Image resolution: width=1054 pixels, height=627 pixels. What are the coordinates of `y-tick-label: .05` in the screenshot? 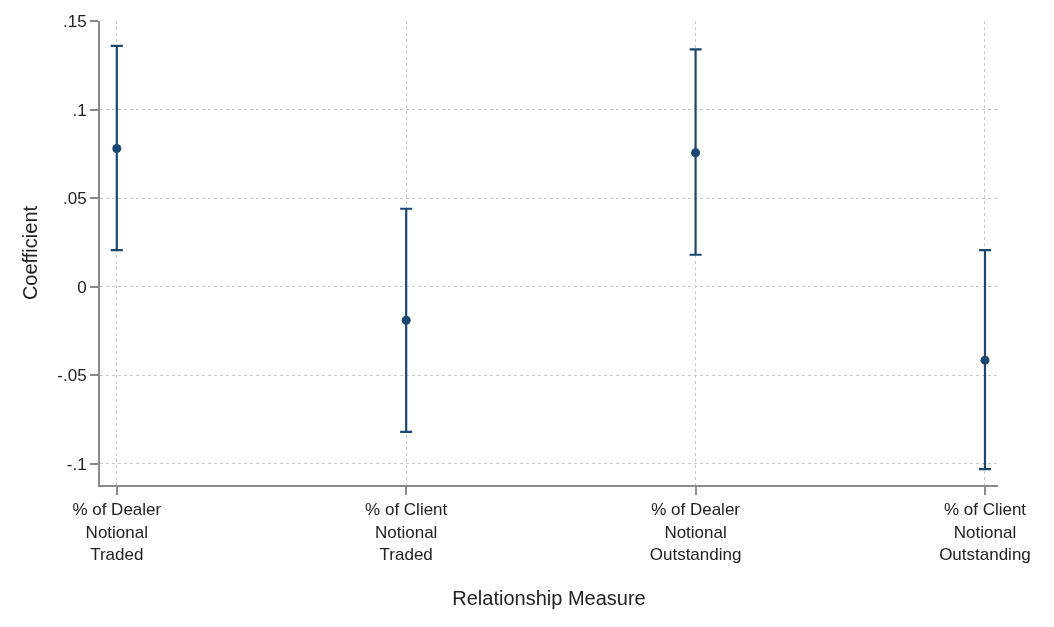 It's located at (74, 199).